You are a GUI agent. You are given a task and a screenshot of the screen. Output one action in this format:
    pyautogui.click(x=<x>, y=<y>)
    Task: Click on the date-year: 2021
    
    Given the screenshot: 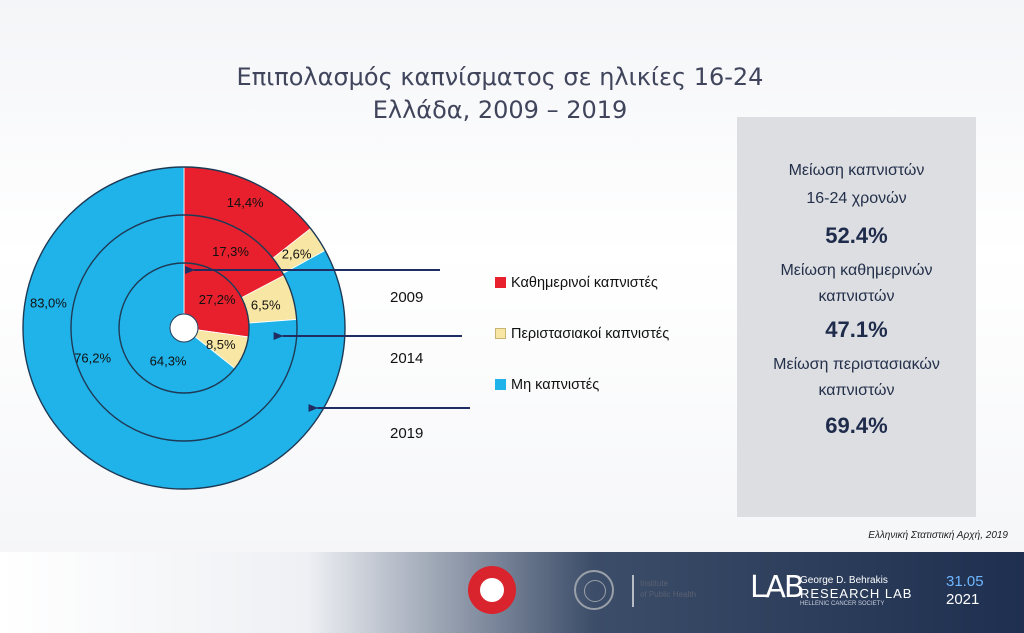 What is the action you would take?
    pyautogui.click(x=963, y=599)
    